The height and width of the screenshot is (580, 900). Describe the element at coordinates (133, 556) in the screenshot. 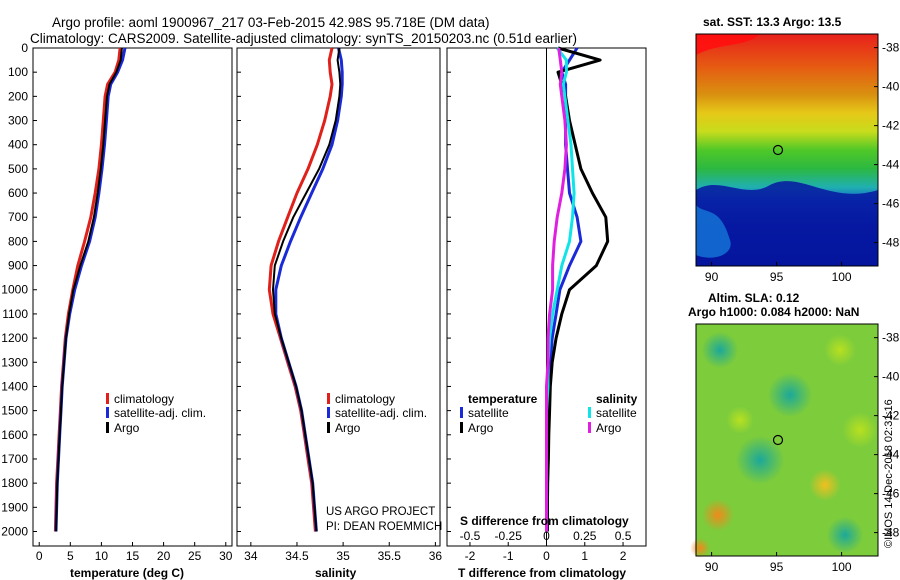

I see `temperature-tick-label: 15` at that location.